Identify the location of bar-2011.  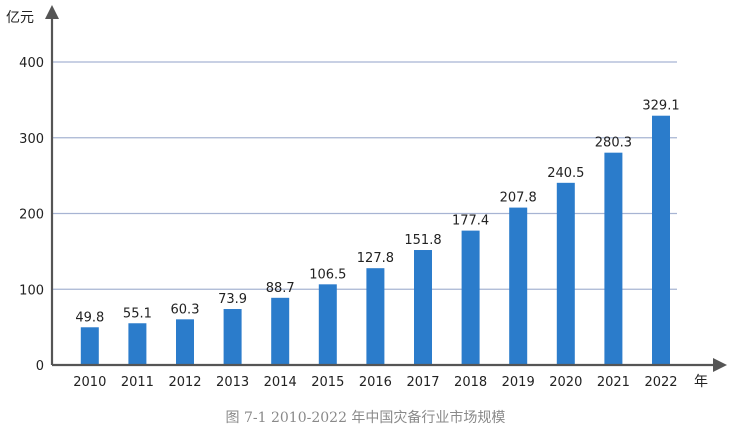
(137, 344).